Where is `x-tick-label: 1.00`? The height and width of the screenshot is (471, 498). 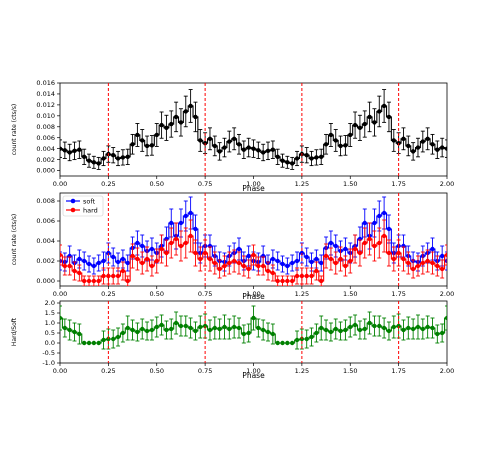
x-tick-label: 1.00 is located at coordinates (253, 371).